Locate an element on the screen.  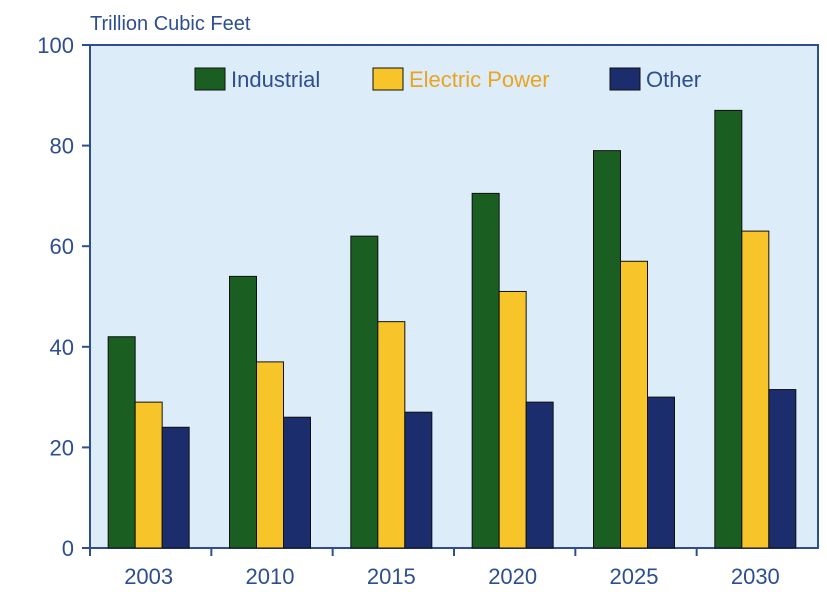
x-tick-label: 2010 is located at coordinates (270, 576).